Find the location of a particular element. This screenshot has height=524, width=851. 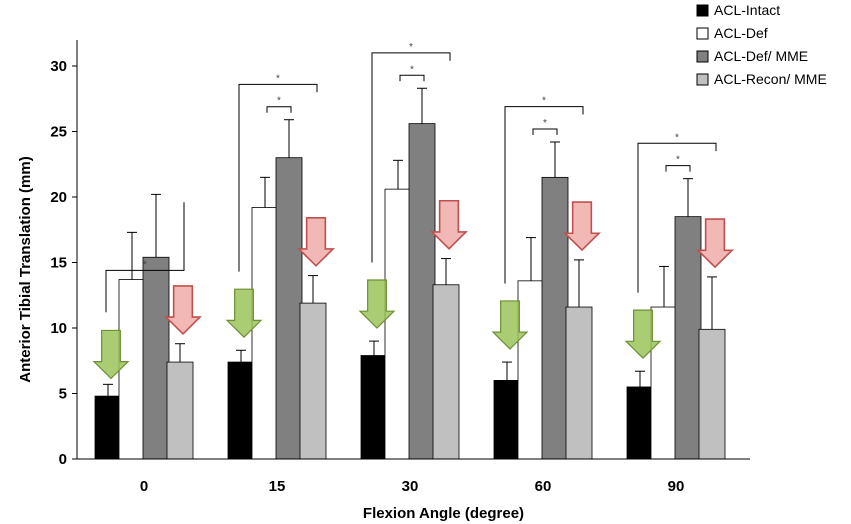

x-tick-label: 30 is located at coordinates (410, 486).